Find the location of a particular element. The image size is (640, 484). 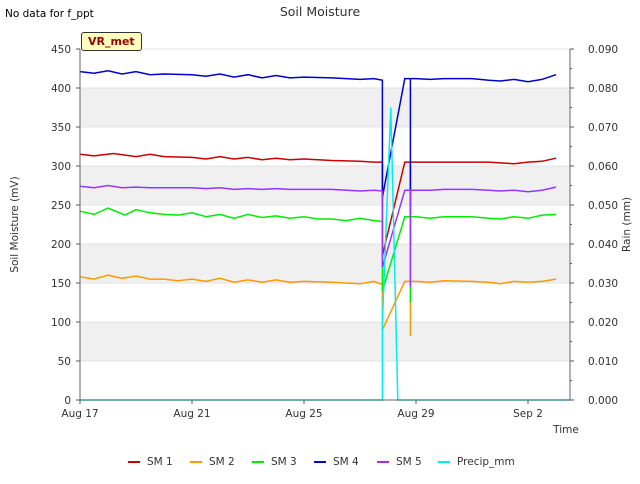

y2-tick-label: 0.040 is located at coordinates (603, 245).